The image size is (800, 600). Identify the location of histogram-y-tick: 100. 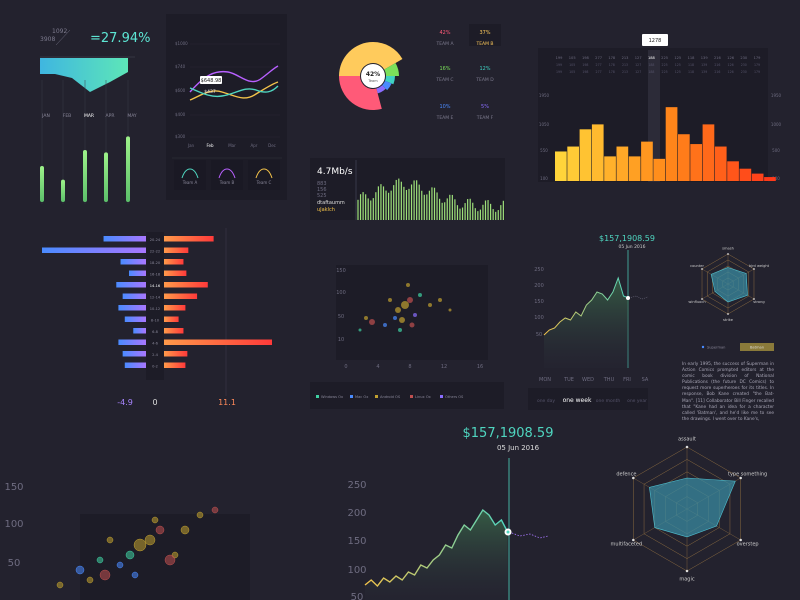
(544, 178).